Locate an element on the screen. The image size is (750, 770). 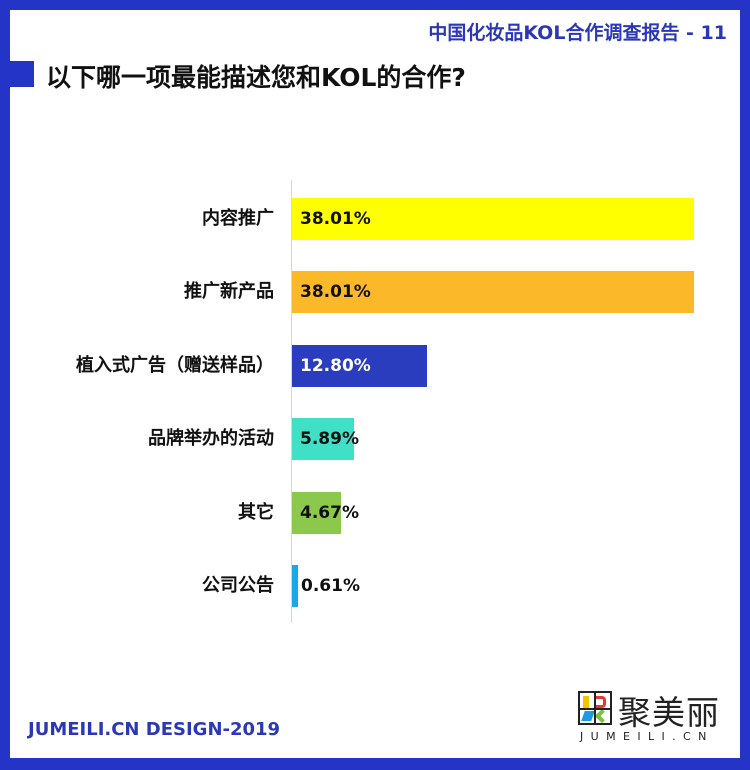
value-label: 4.67% is located at coordinates (329, 513).